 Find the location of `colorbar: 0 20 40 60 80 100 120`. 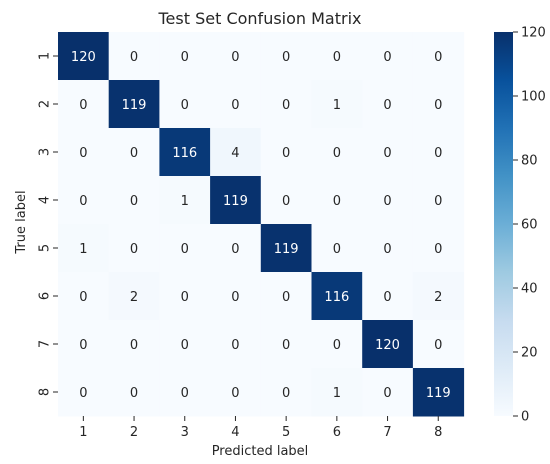

colorbar: 0 20 40 60 80 100 120 is located at coordinates (520, 225).